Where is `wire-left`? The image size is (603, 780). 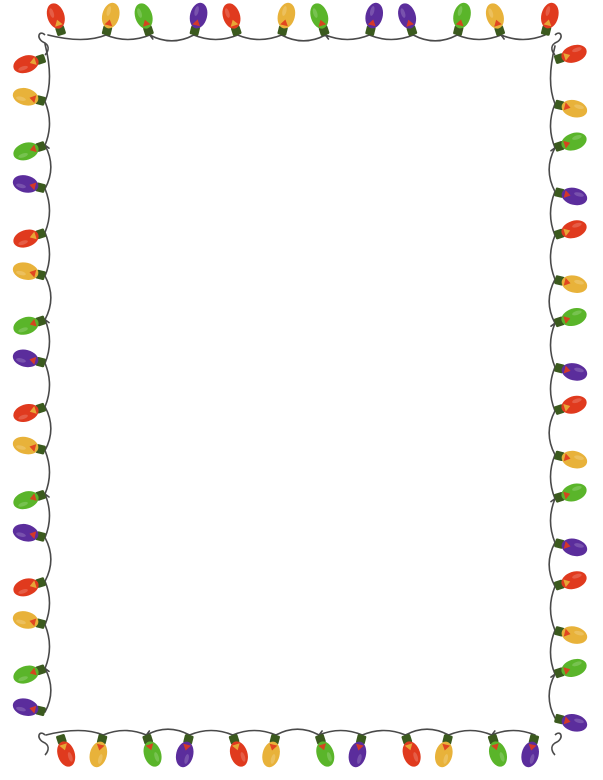
wire-left is located at coordinates (47, 378).